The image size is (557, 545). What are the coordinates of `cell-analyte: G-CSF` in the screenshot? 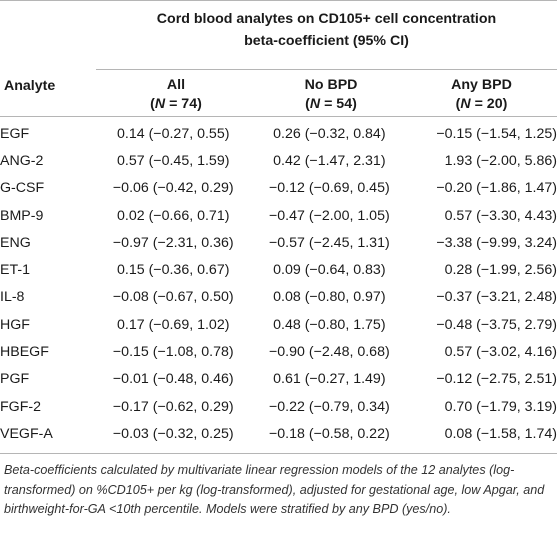 It's located at (22, 188).